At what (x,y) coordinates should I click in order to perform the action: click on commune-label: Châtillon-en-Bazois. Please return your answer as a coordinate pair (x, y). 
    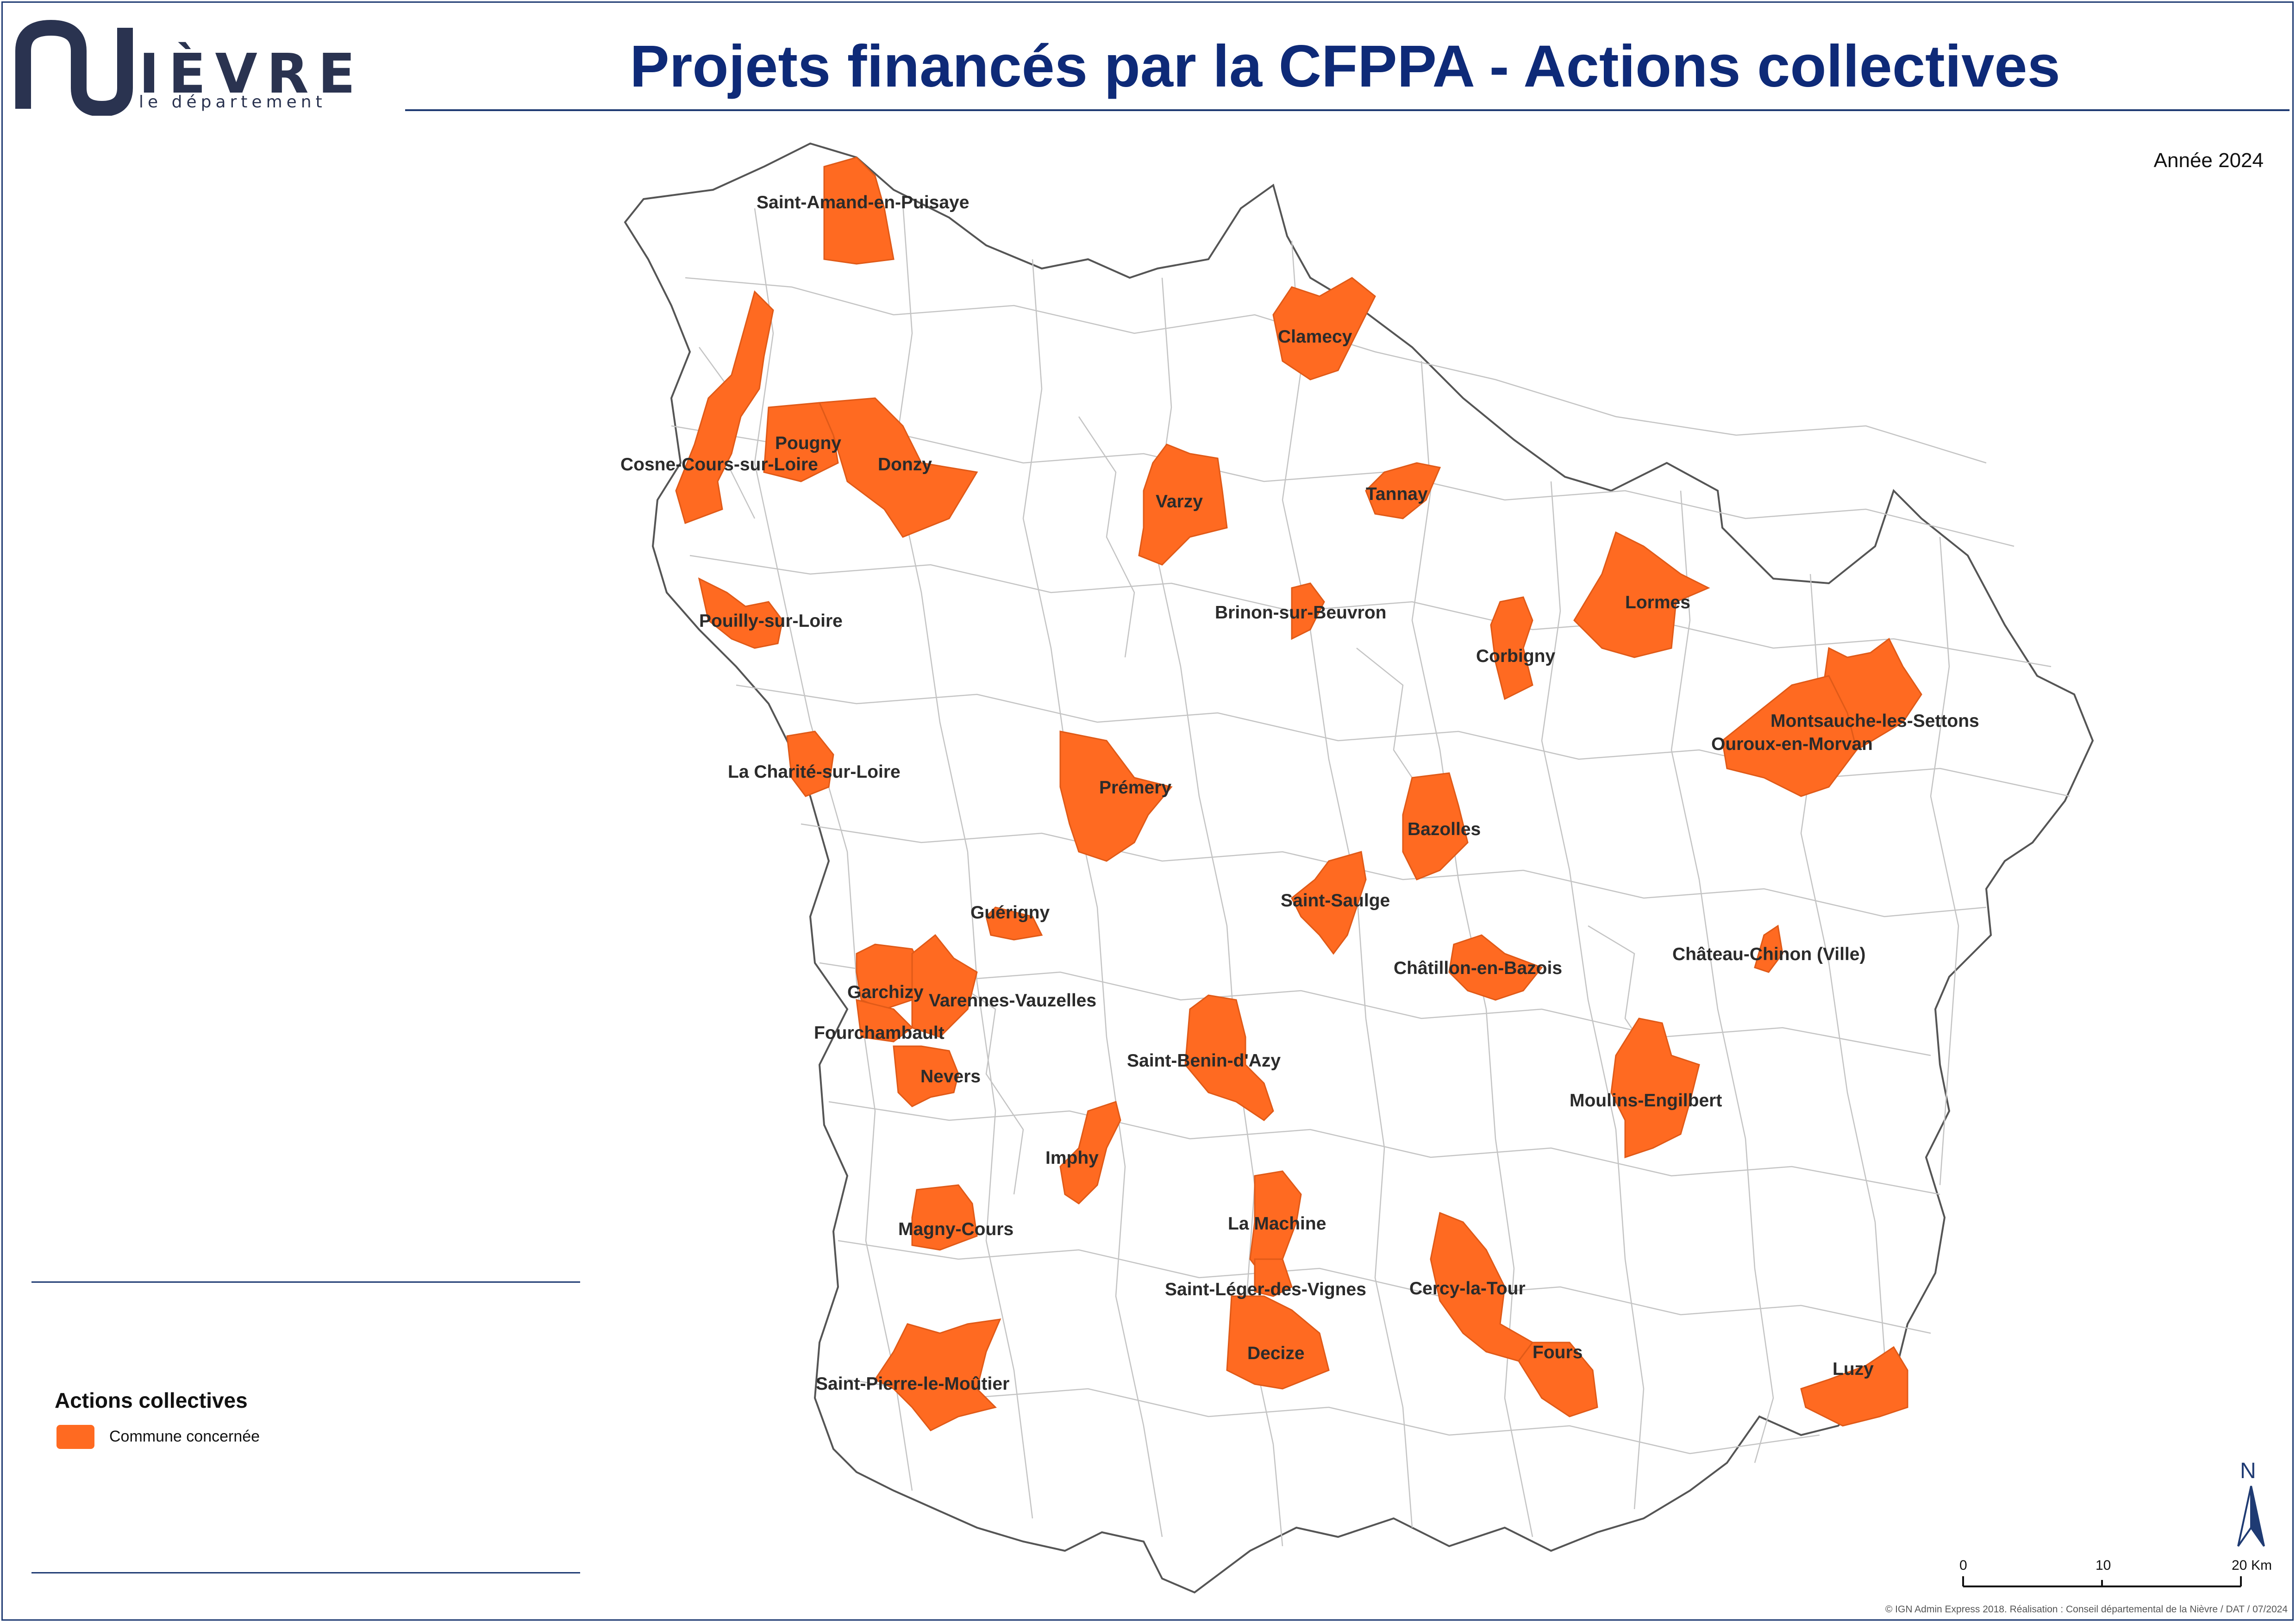
    Looking at the image, I should click on (1478, 968).